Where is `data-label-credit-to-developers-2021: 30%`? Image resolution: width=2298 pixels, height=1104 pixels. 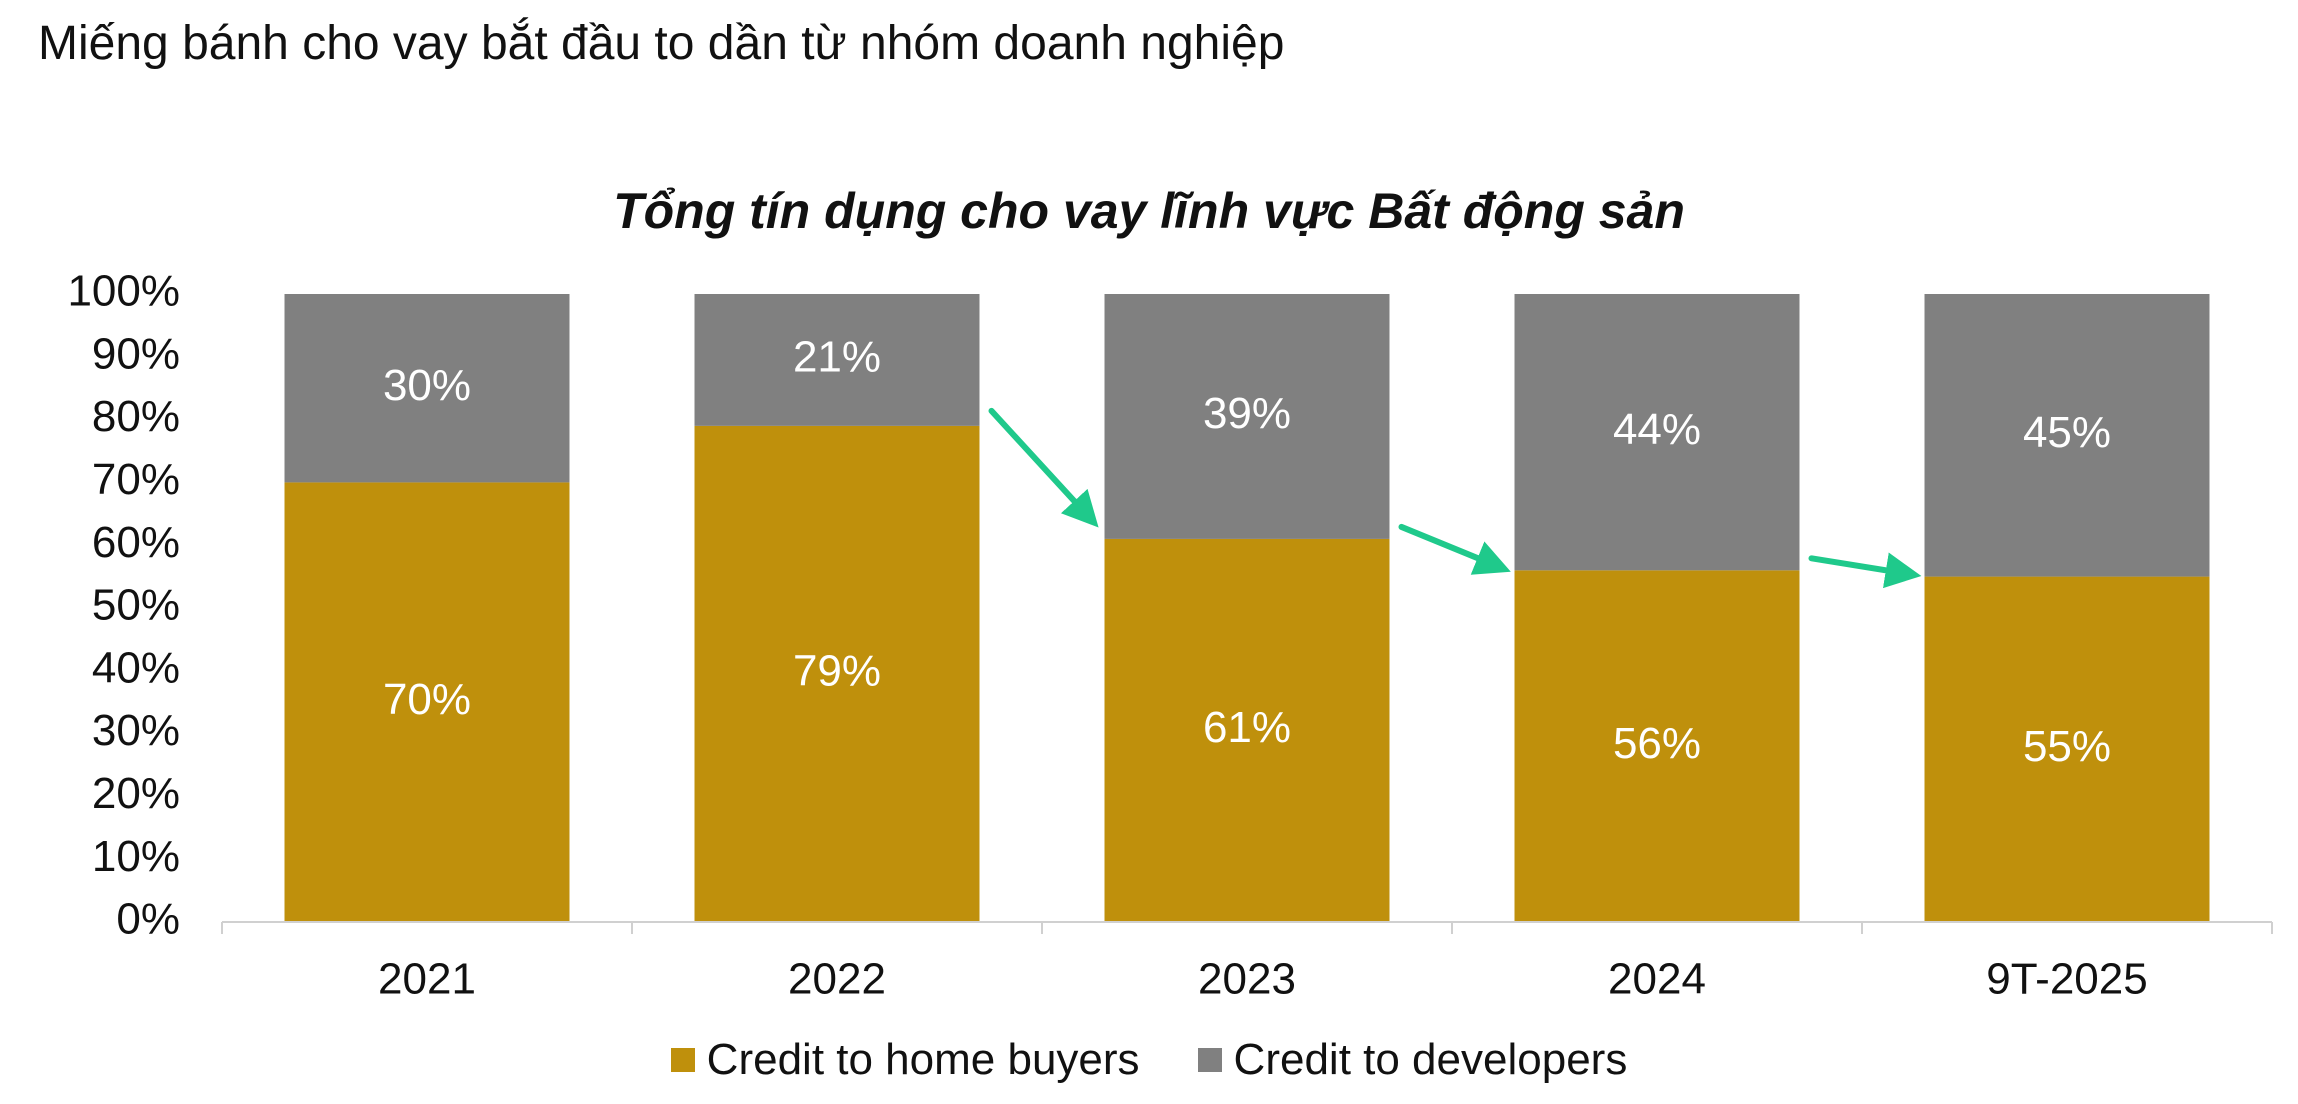 data-label-credit-to-developers-2021: 30% is located at coordinates (427, 385).